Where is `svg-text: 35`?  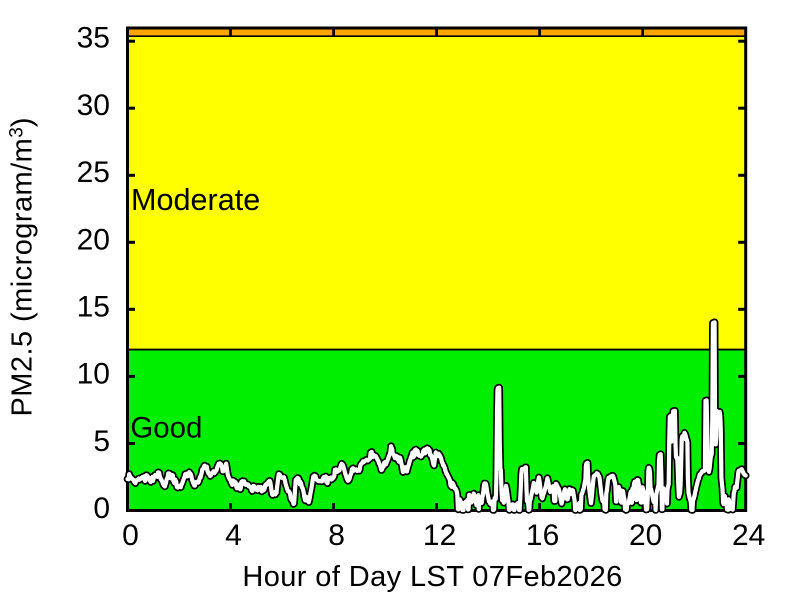
svg-text: 35 is located at coordinates (93, 38).